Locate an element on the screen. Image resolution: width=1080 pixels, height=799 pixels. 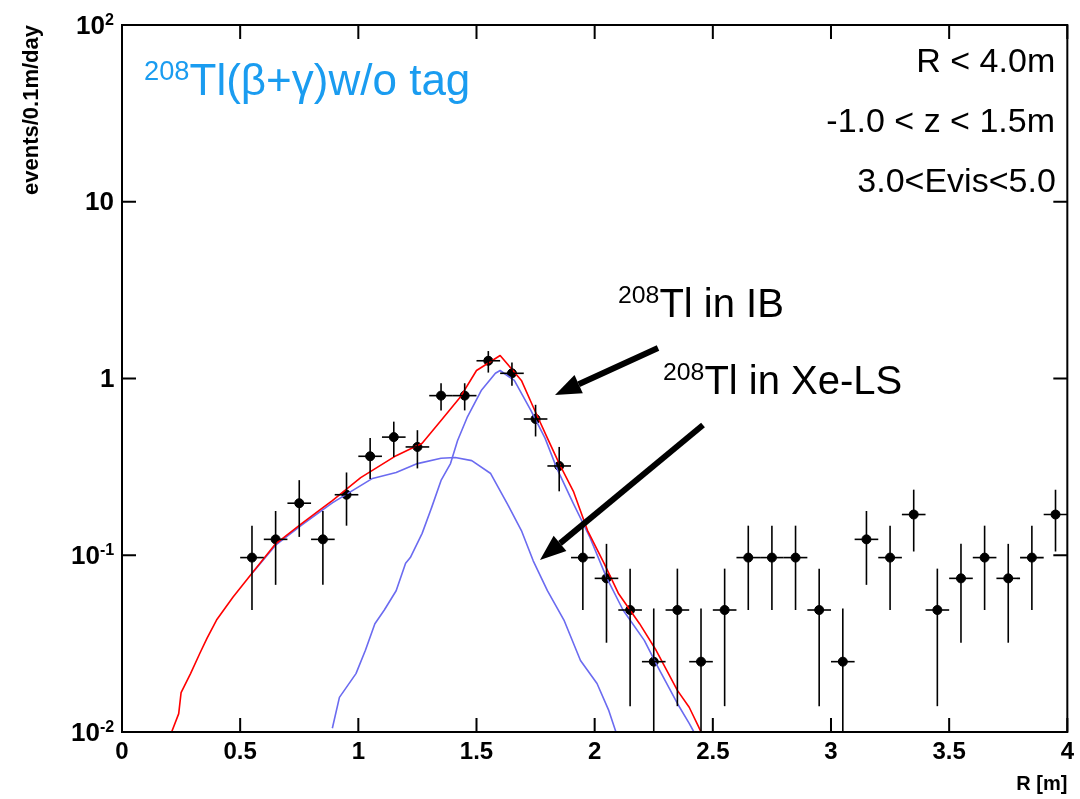
y-axis-title: events/0.1m/day is located at coordinates (31, 110).